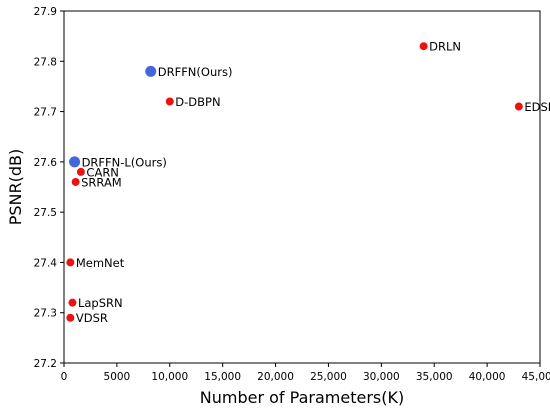  I want to click on y-tick-label: 27.4, so click(46, 263).